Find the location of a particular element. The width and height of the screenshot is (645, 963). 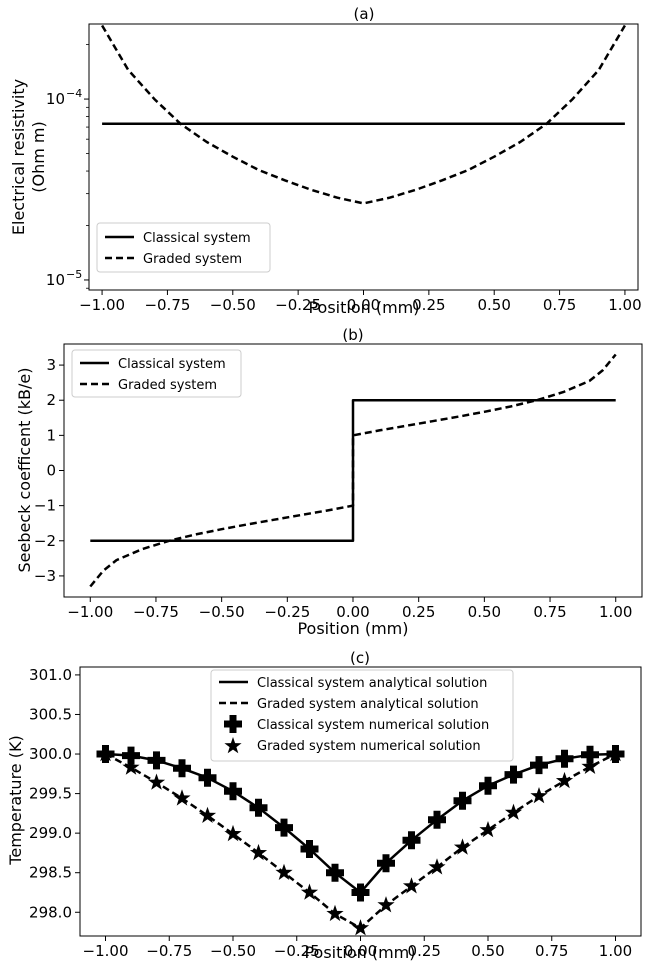

legend-b-label-graded: Graded system is located at coordinates (167, 385).